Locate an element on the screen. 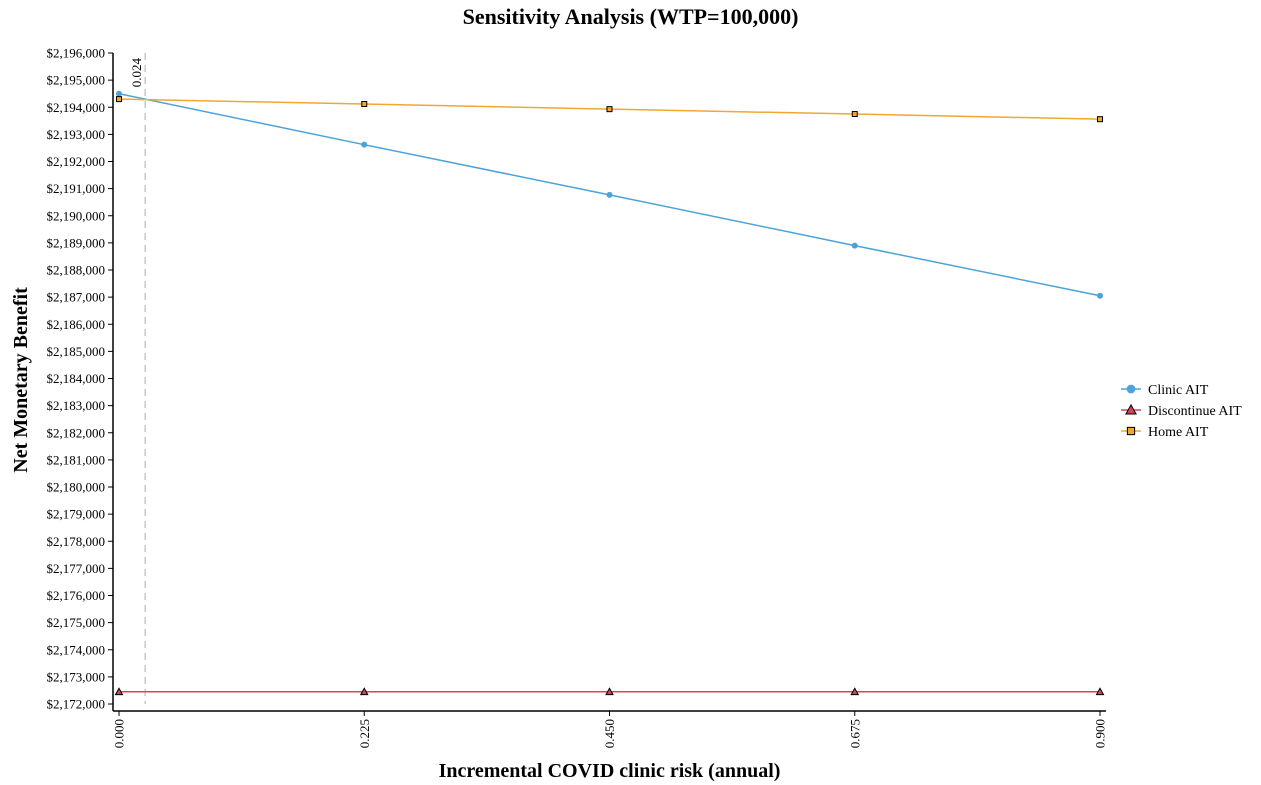 This screenshot has height=785, width=1261. y-tick-label: $2,184,000 is located at coordinates (76, 378).